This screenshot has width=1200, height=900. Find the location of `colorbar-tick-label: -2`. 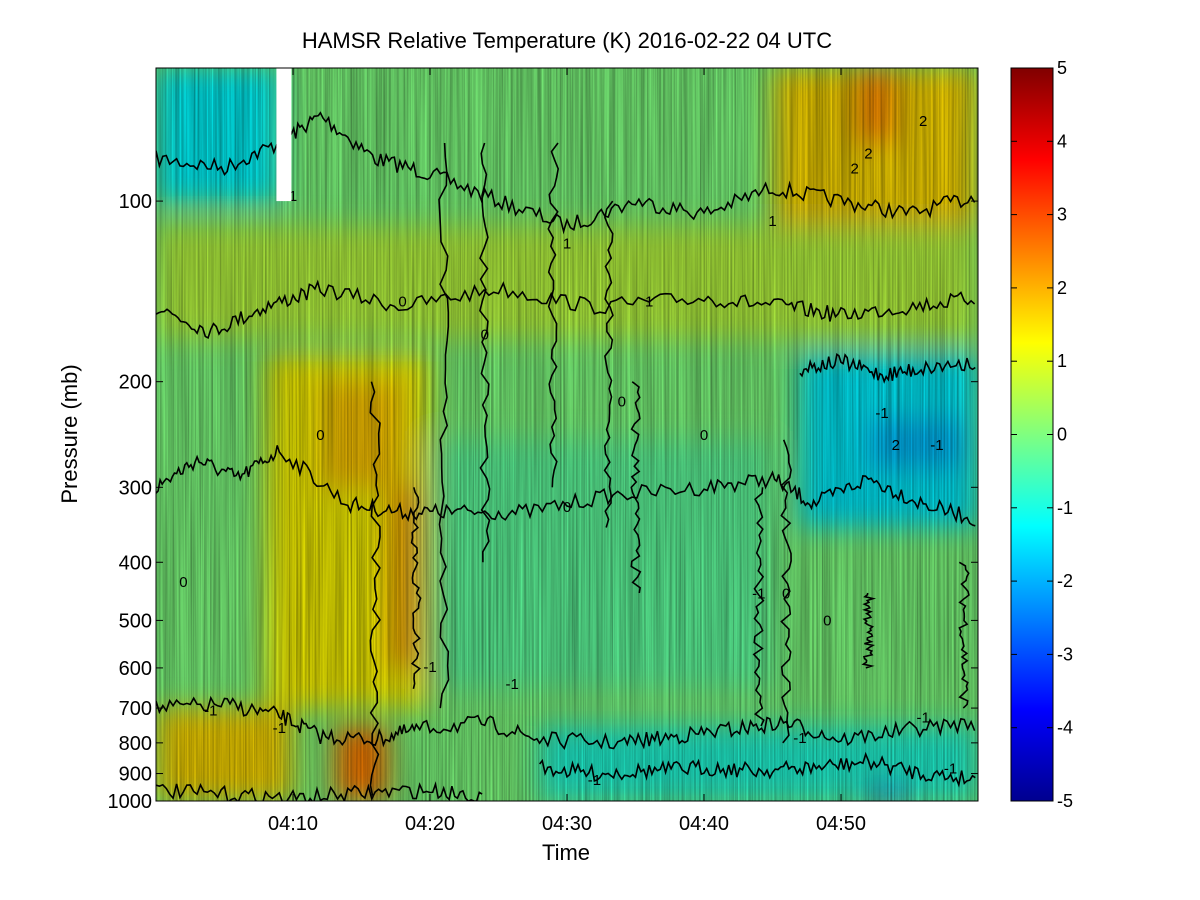

colorbar-tick-label: -2 is located at coordinates (1065, 581).